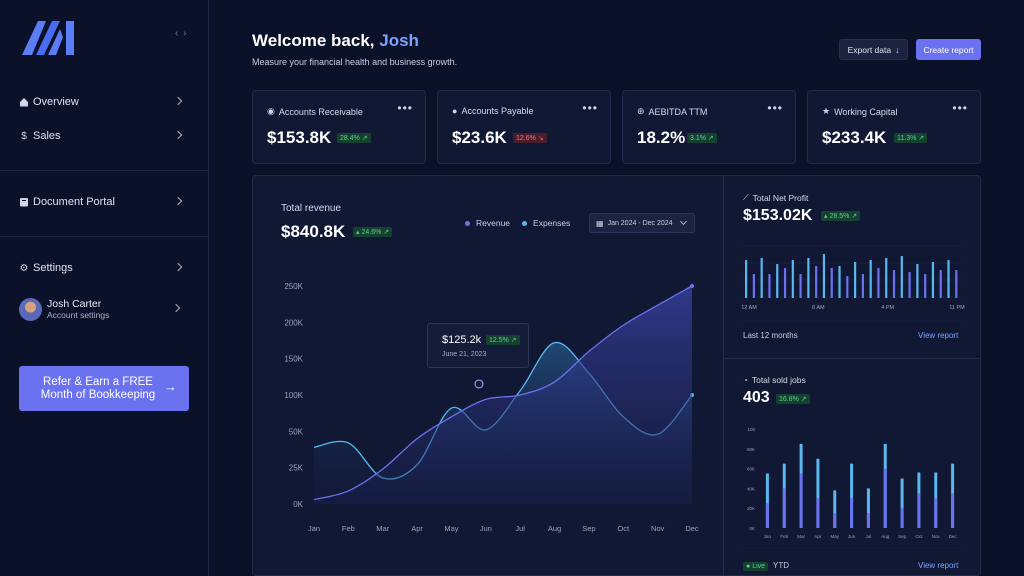  Describe the element at coordinates (339, 127) in the screenshot. I see `card-accounts-receivable: ◉ Accounts Receivable ••• $153.8K 28.4% ↗` at that location.